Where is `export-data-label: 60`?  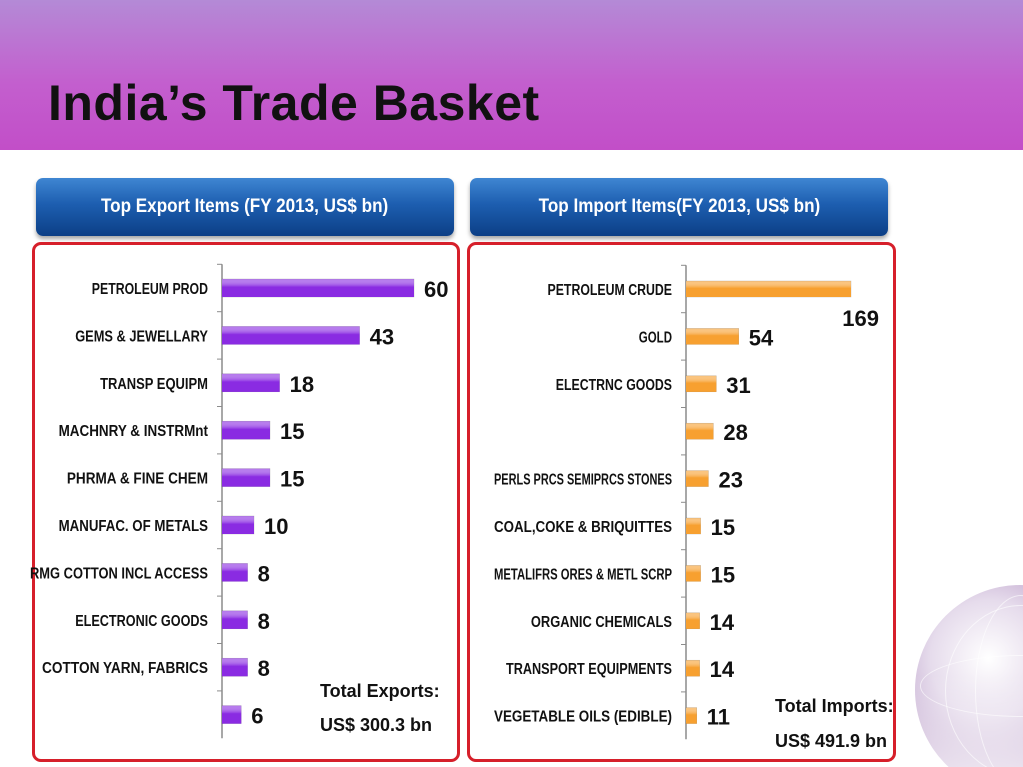
export-data-label: 60 is located at coordinates (436, 289).